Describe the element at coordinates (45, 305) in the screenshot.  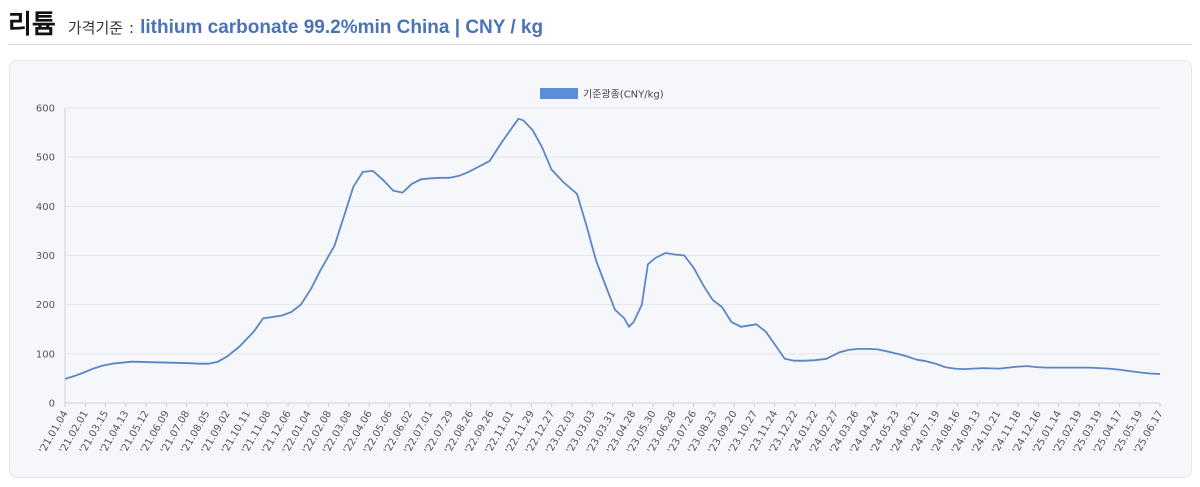
I see `y-tick-label: 200` at that location.